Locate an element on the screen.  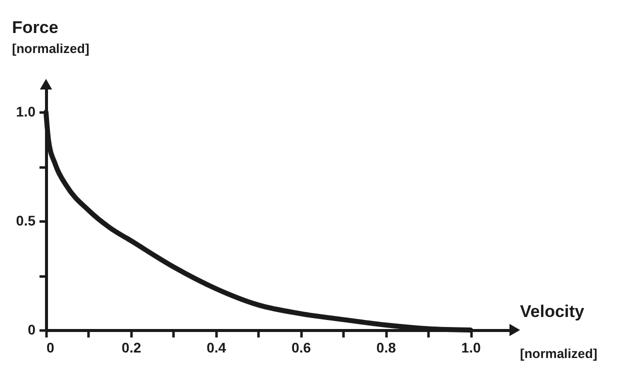
x-tick-label: 0.6 is located at coordinates (301, 348).